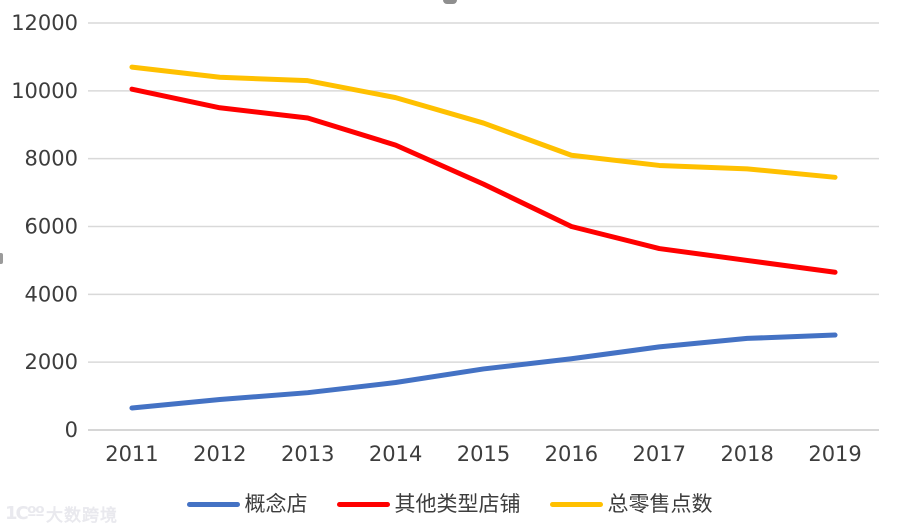 The image size is (899, 528). I want to click on legend: 概念店 其他类型店铺 总零售点数, so click(449, 504).